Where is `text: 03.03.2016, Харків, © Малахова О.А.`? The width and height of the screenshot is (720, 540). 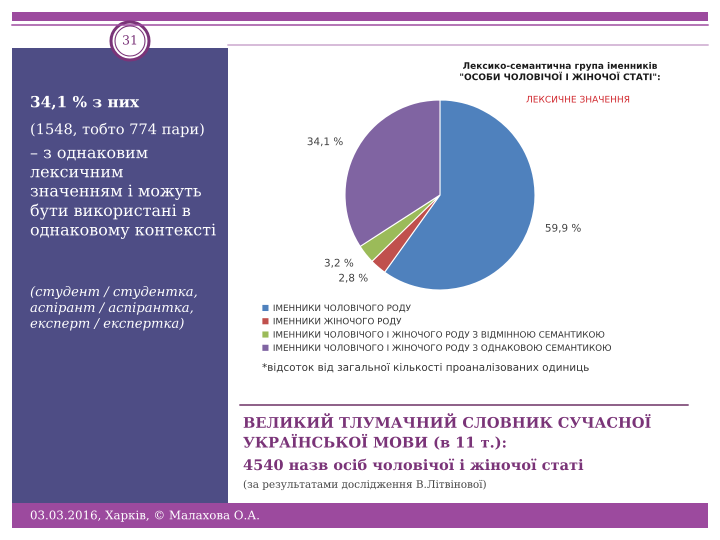 text: 03.03.2016, Харків, © Малахова О.А. is located at coordinates (144, 516).